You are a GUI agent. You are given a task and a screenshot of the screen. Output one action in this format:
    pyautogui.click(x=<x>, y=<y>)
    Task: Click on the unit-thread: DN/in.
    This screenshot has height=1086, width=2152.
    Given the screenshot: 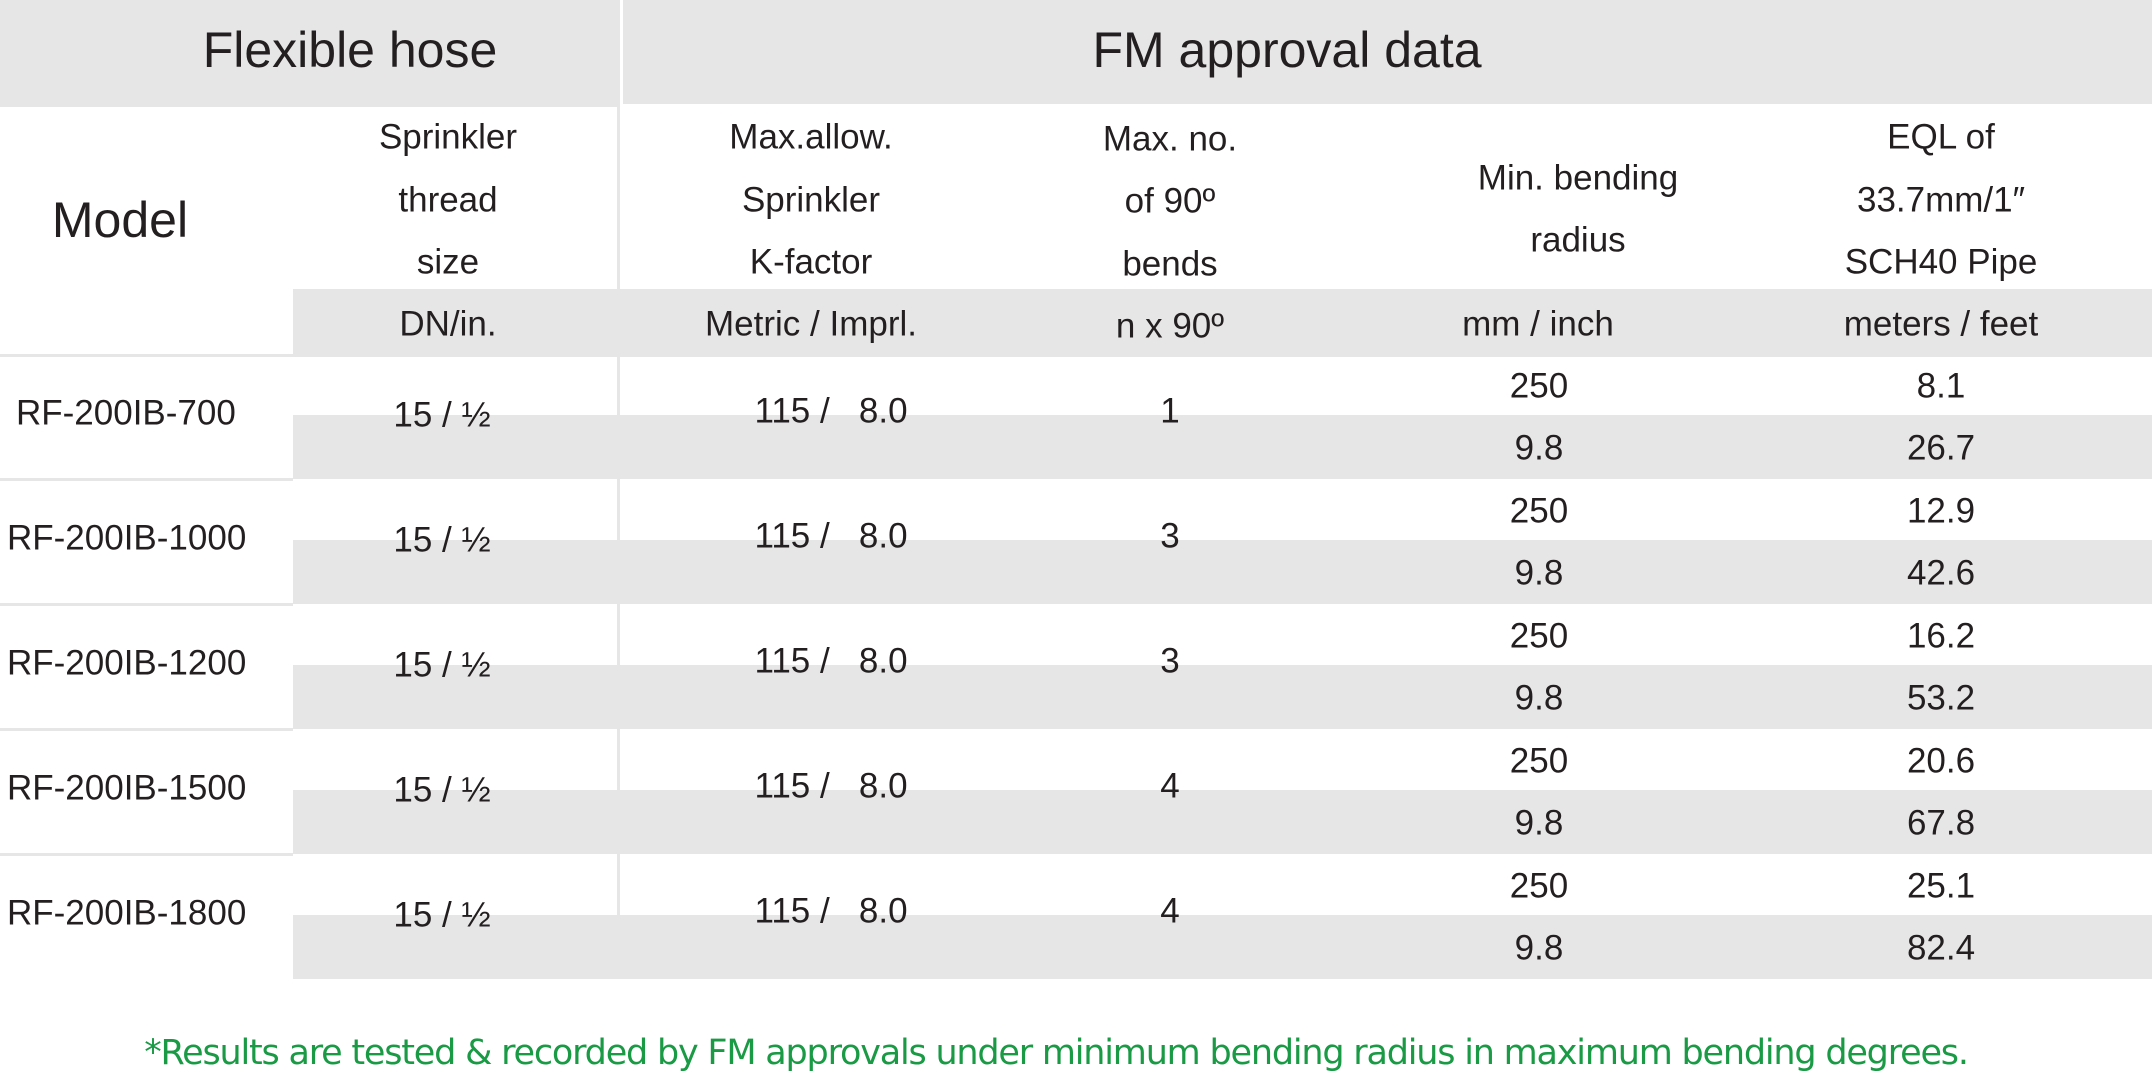 What is the action you would take?
    pyautogui.click(x=448, y=324)
    